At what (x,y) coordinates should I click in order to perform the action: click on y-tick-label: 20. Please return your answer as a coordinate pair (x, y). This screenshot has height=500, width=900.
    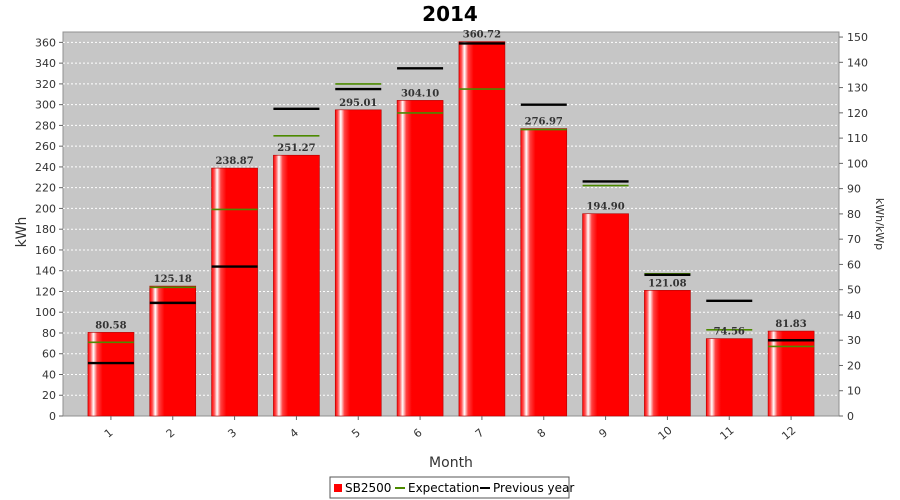
    Looking at the image, I should click on (49, 395).